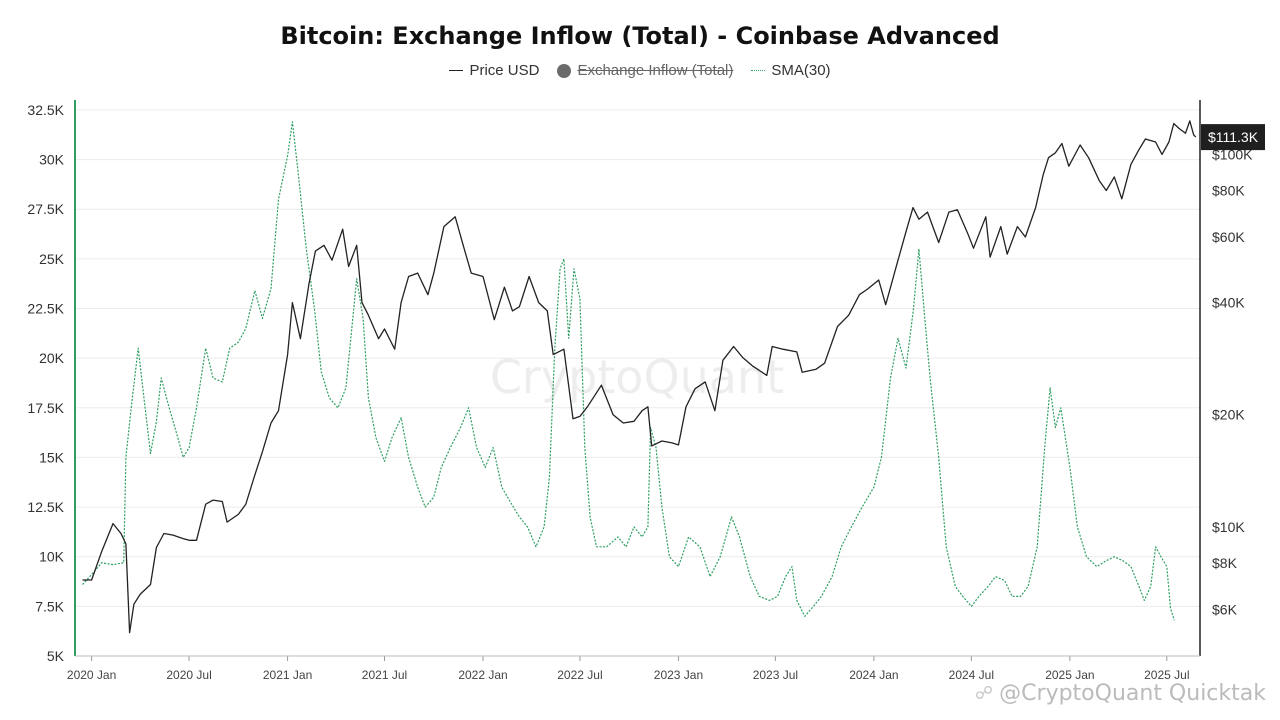 This screenshot has width=1280, height=720. I want to click on y-right-tick-label: $8K, so click(1225, 563).